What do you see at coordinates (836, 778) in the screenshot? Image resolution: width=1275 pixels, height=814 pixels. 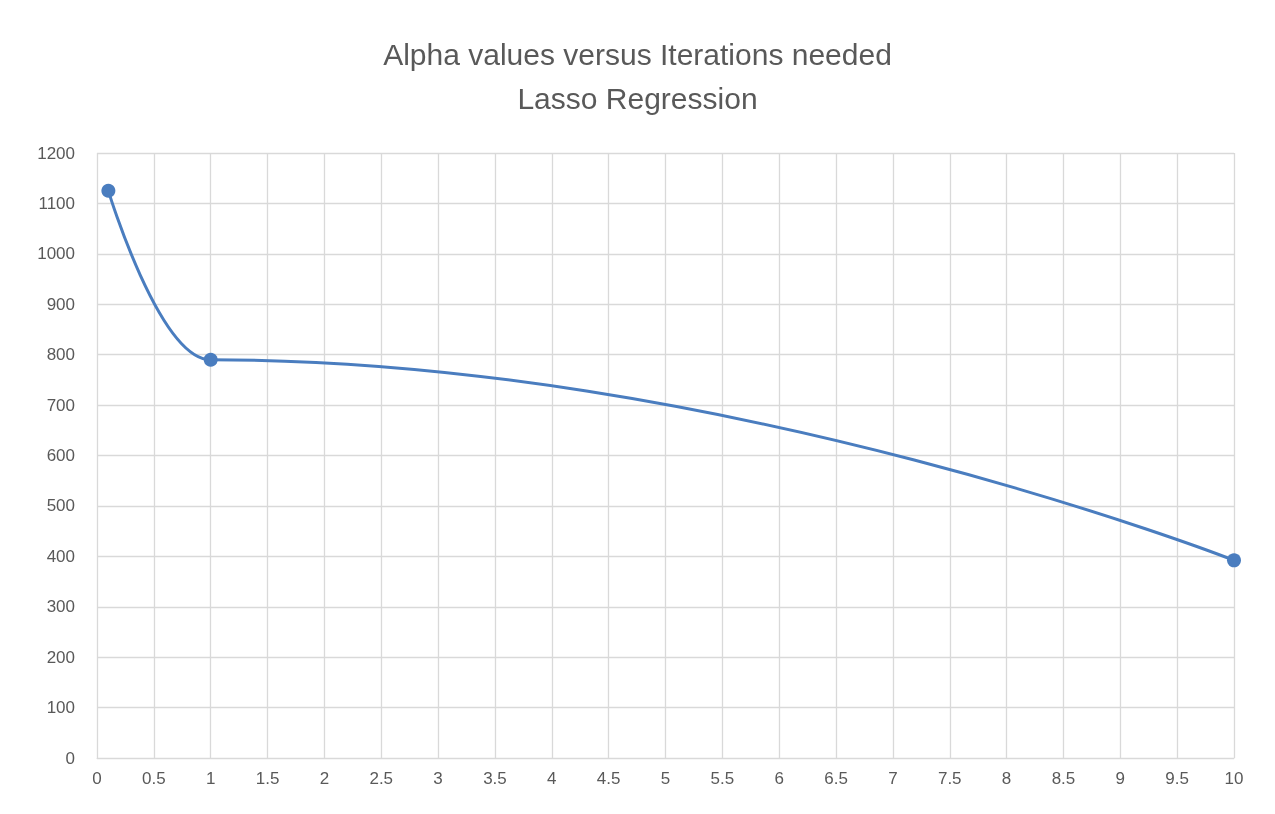 I see `x-tick-label: 6.5` at bounding box center [836, 778].